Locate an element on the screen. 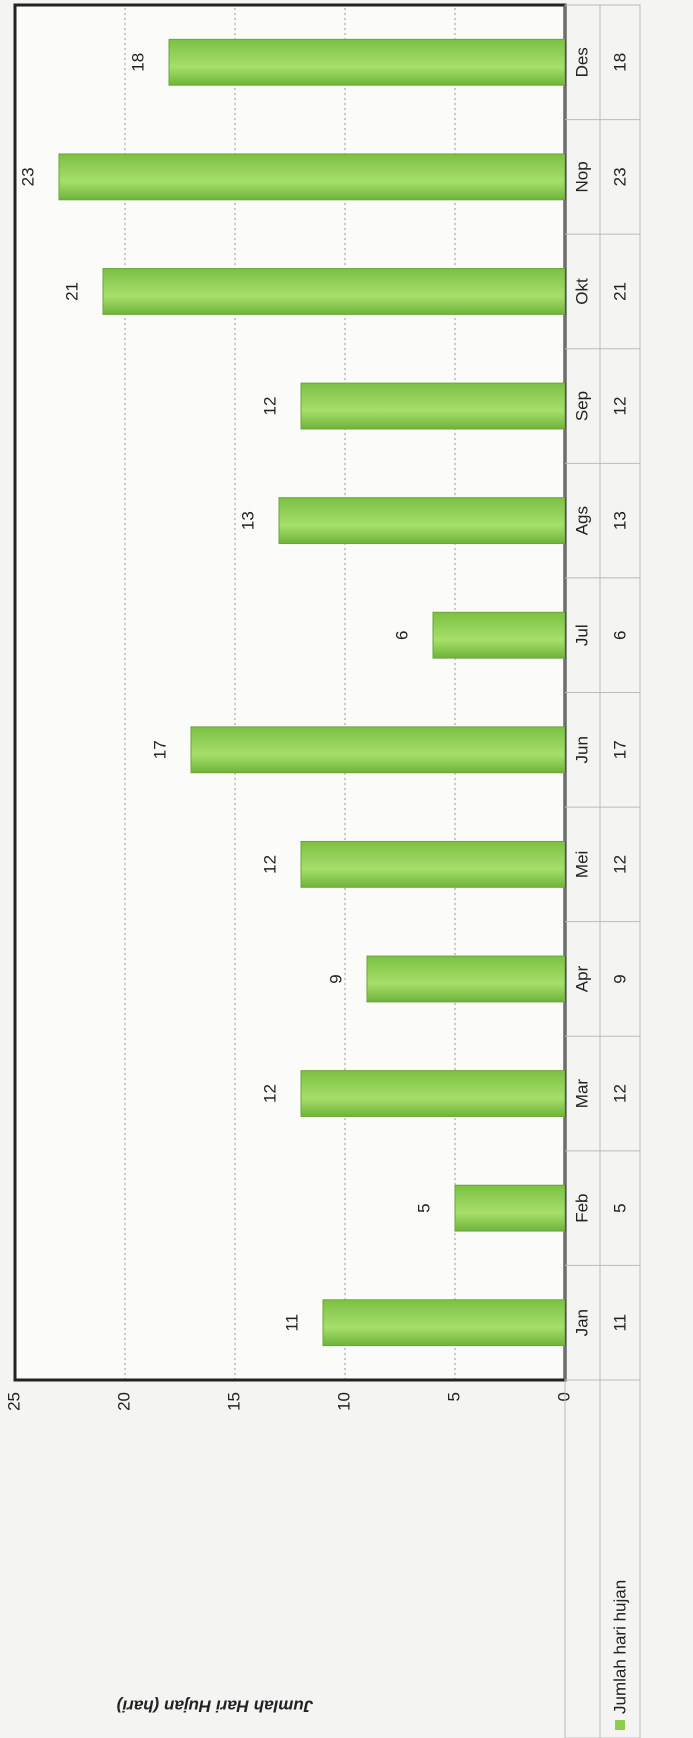  table-value: 21 is located at coordinates (619, 291).